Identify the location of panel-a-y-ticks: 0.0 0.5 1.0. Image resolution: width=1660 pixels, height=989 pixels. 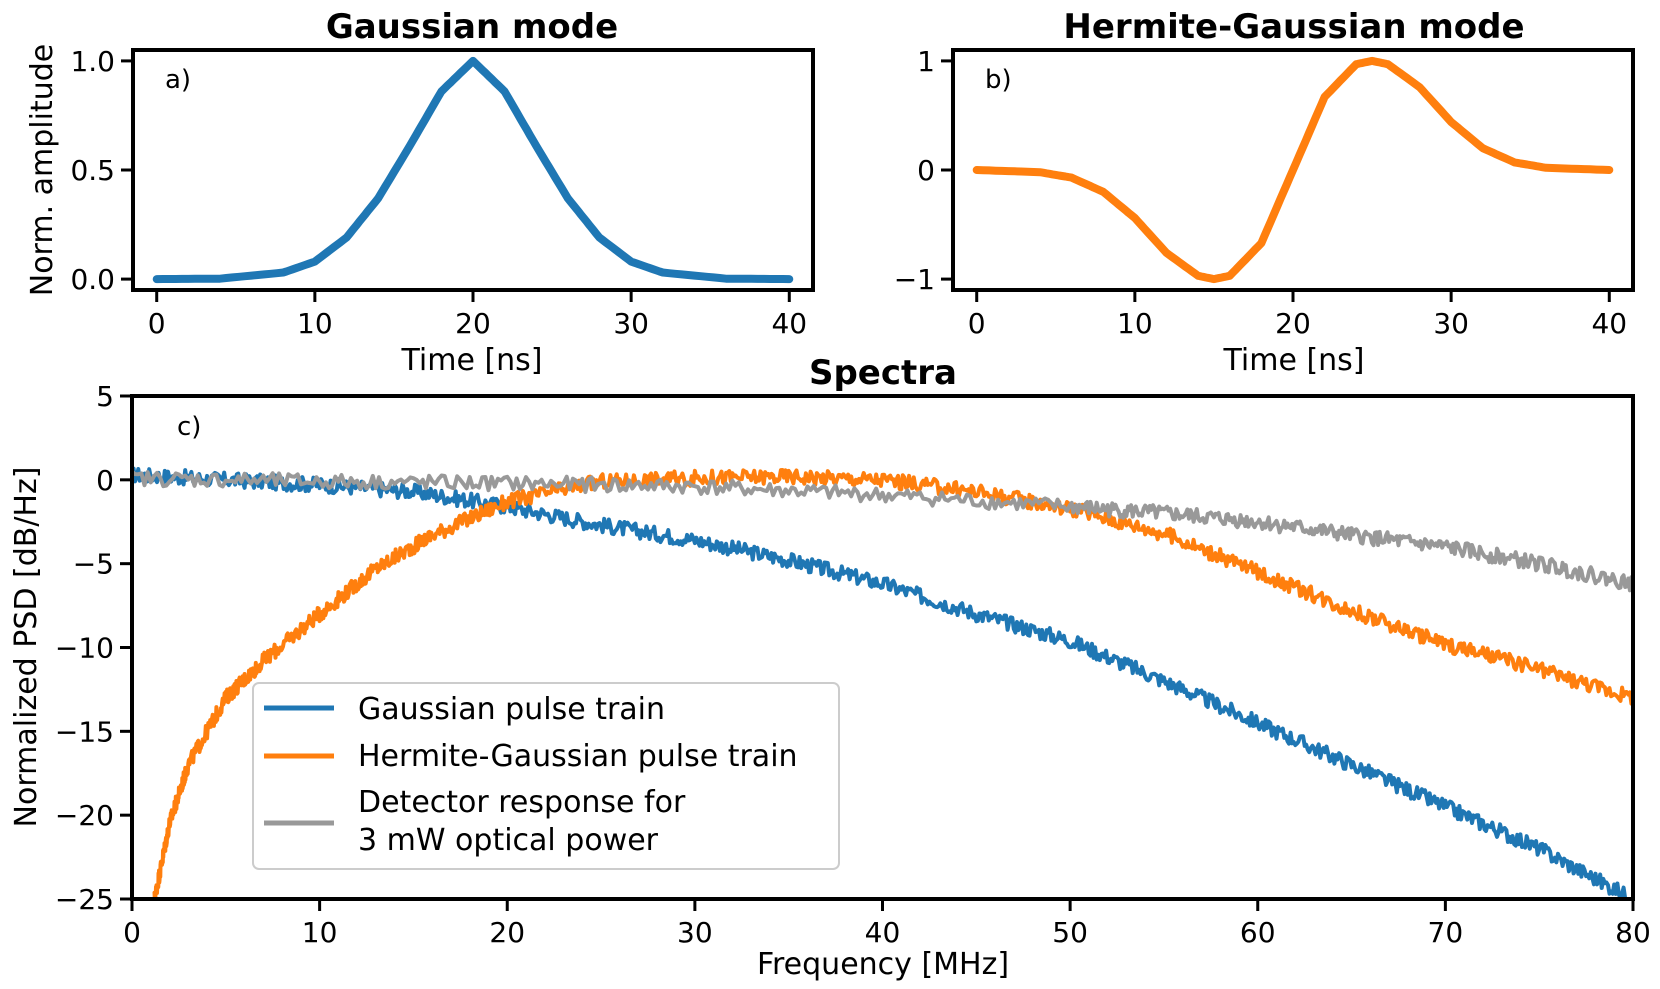
(101, 170).